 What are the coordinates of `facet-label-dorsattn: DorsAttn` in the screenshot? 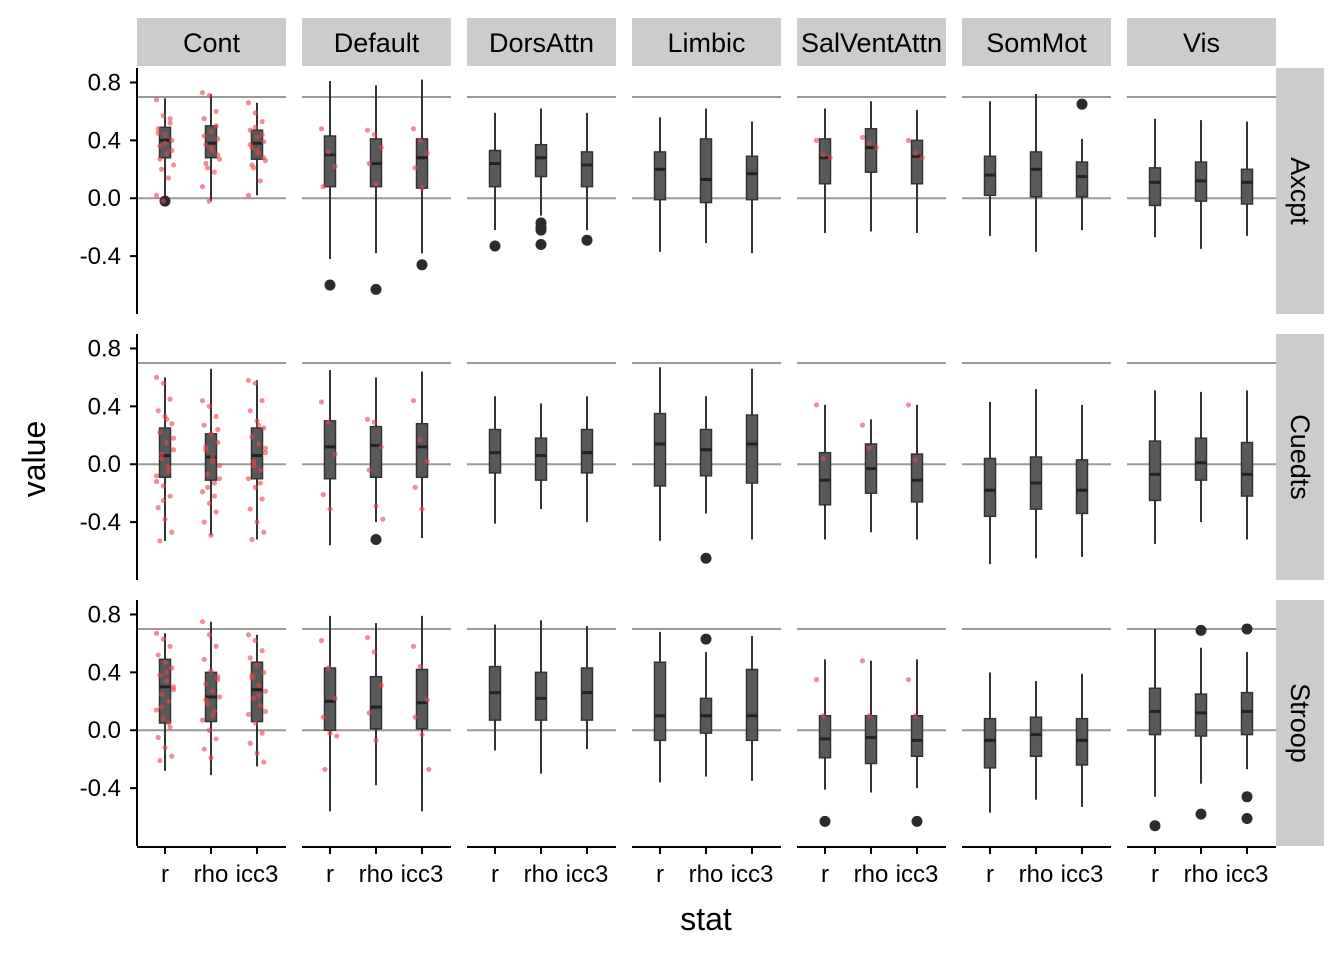 It's located at (541, 43).